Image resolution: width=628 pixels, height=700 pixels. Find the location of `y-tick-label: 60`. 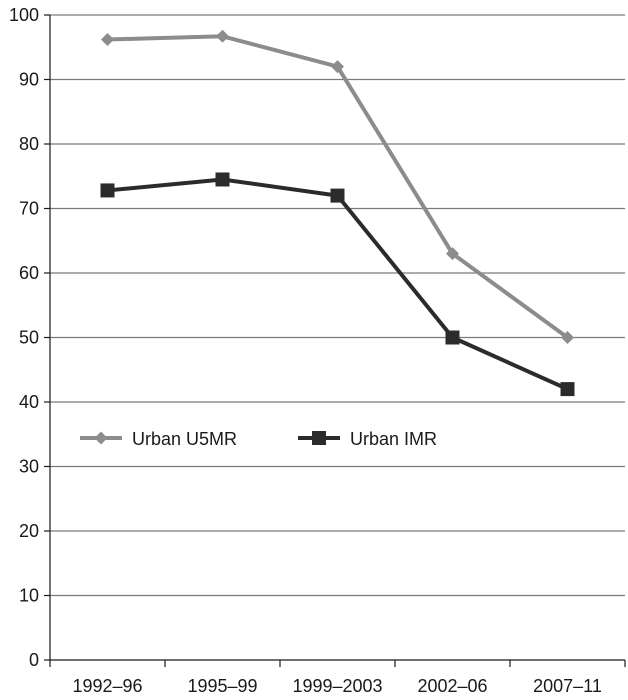

y-tick-label: 60 is located at coordinates (29, 273).